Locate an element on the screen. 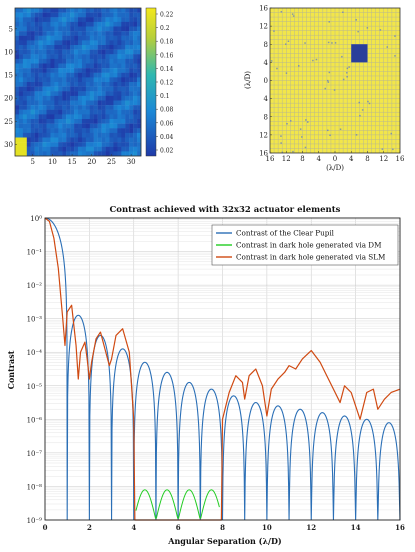 This screenshot has width=415, height=552. colorbar-tick-label: 0.16 is located at coordinates (167, 55).